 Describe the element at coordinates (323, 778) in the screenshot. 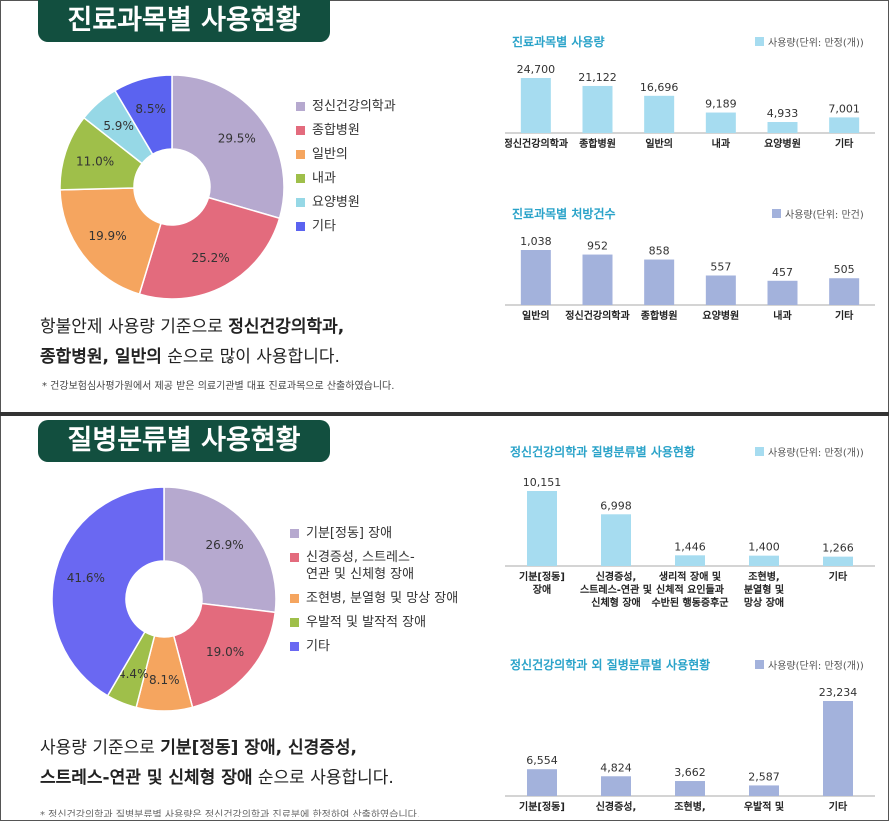

I see `para2-line2-plain: 순으로 사용합니다.` at that location.